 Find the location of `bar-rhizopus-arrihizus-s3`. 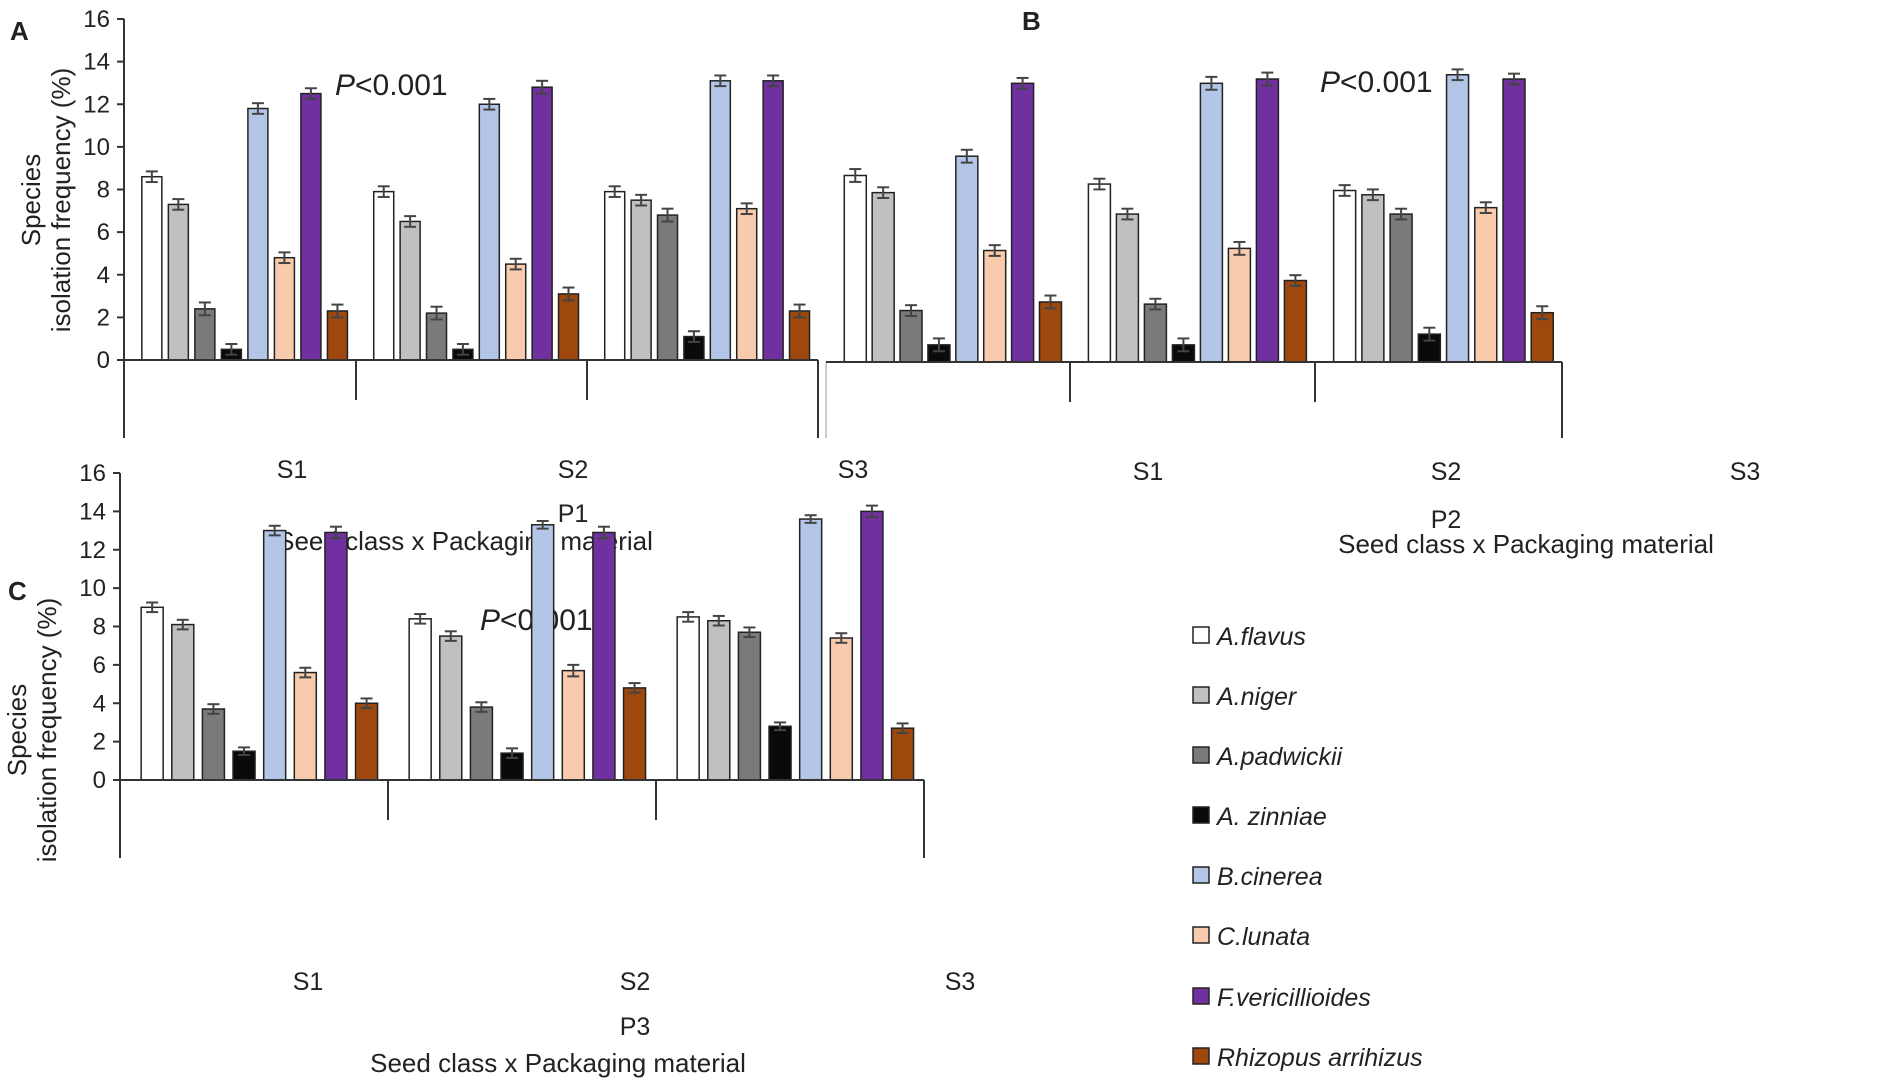

bar-rhizopus-arrihizus-s3 is located at coordinates (902, 754).